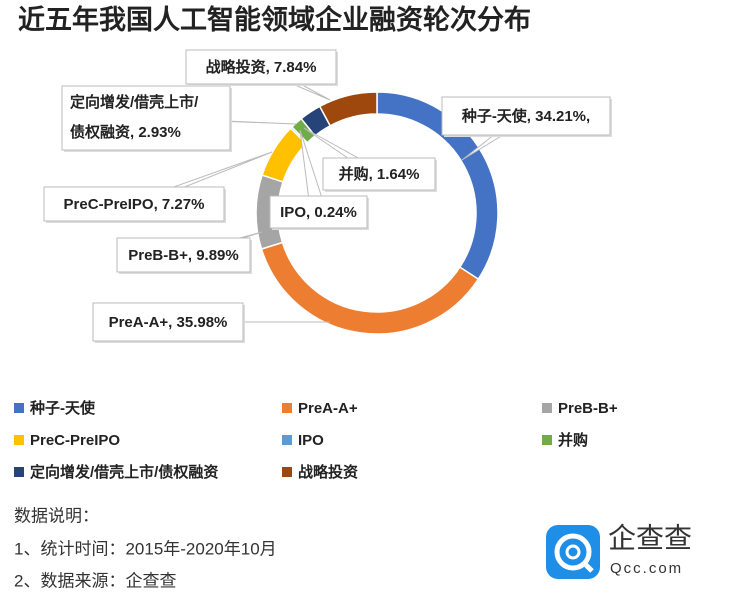 This screenshot has height=594, width=744. Describe the element at coordinates (56, 515) in the screenshot. I see `note: 数据说明：` at that location.